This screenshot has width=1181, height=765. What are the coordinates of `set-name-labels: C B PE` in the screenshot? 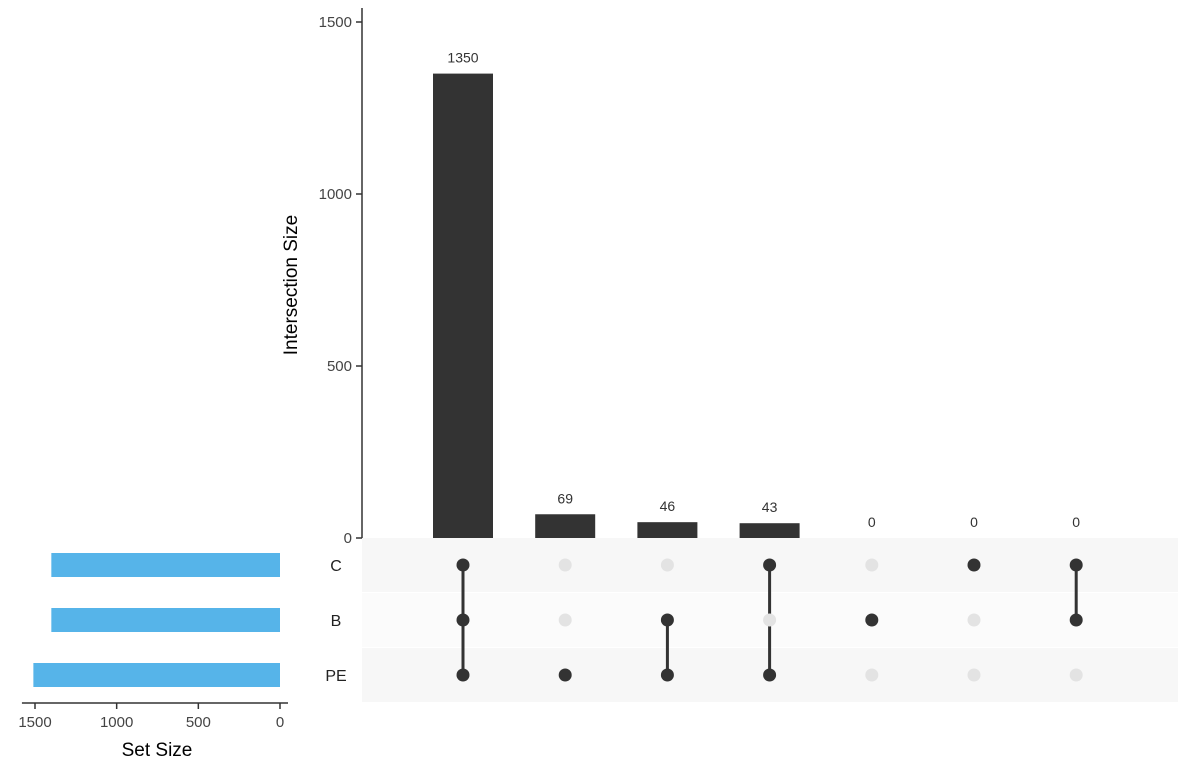 It's located at (335, 621).